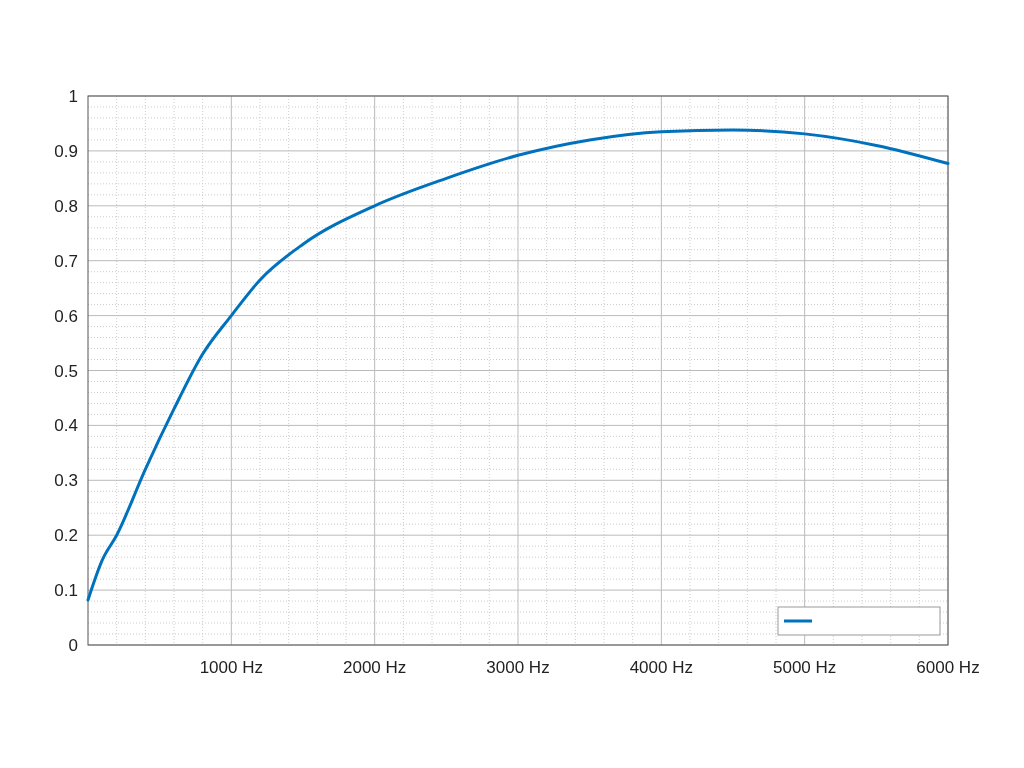  What do you see at coordinates (231, 667) in the screenshot?
I see `x-tick-label: 1000 Hz` at bounding box center [231, 667].